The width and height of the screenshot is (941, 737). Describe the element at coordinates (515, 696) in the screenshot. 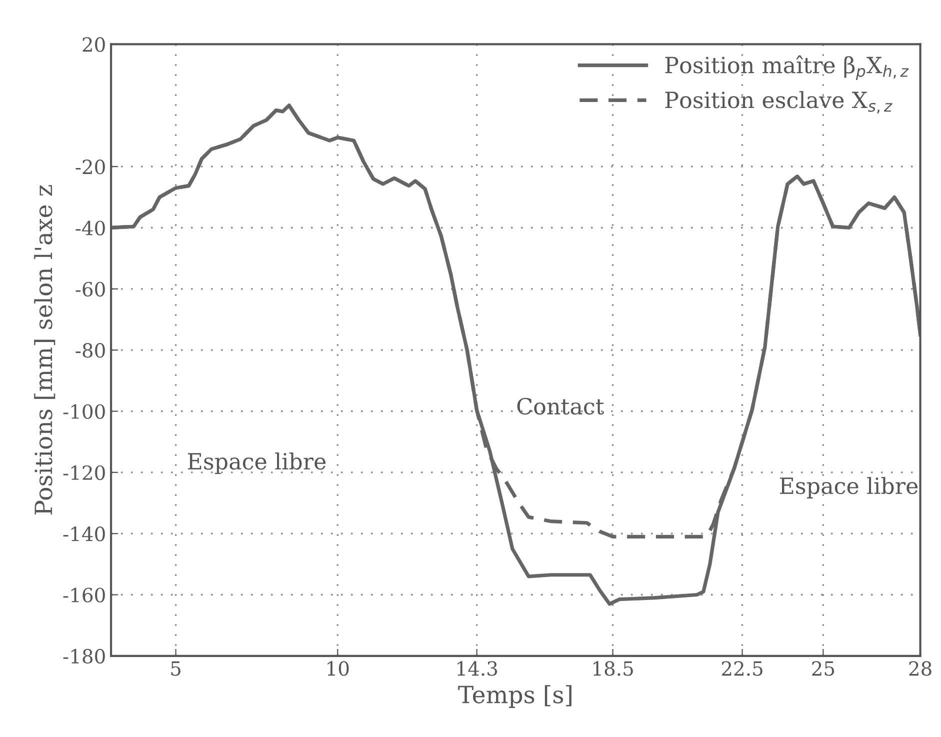

I see `x-axis-title: Temps [s]` at that location.